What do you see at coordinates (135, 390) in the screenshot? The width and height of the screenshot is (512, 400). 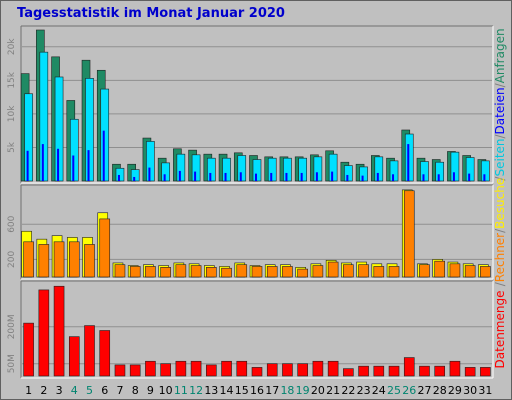 I see `x-axis-day-label: 8` at bounding box center [135, 390].